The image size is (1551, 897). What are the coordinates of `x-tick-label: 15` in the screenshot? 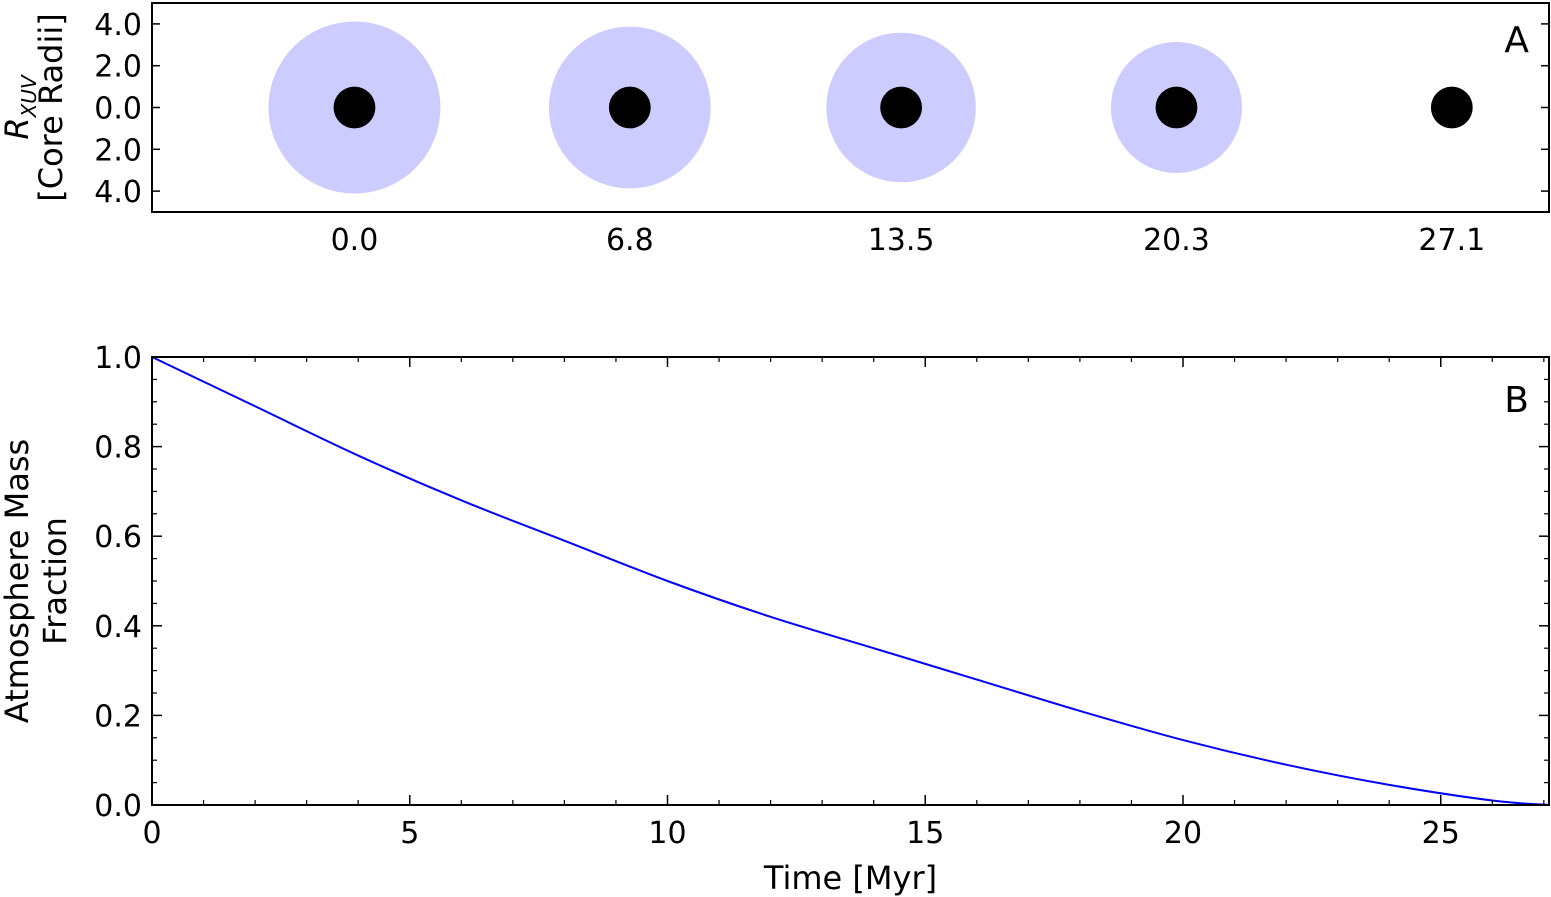 It's located at (925, 833).